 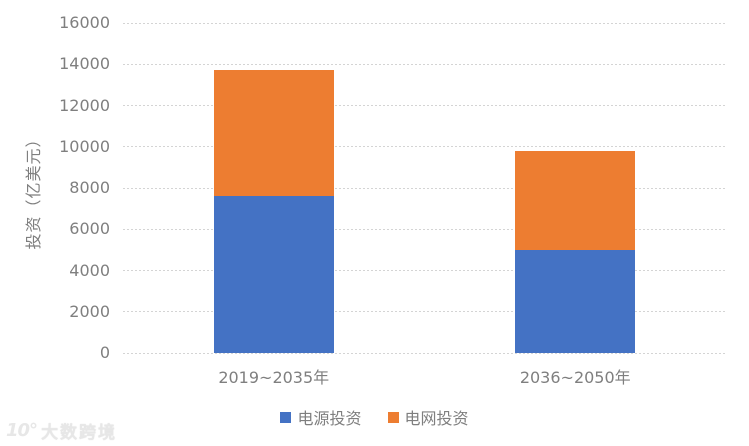 I want to click on legend: 电源投资 电网投资, so click(x=374, y=417).